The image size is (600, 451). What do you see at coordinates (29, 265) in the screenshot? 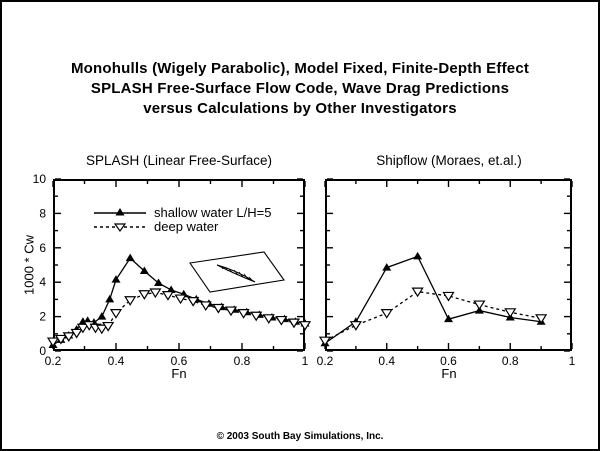
I see `y-axis-label: 1000 * Cw` at bounding box center [29, 265].